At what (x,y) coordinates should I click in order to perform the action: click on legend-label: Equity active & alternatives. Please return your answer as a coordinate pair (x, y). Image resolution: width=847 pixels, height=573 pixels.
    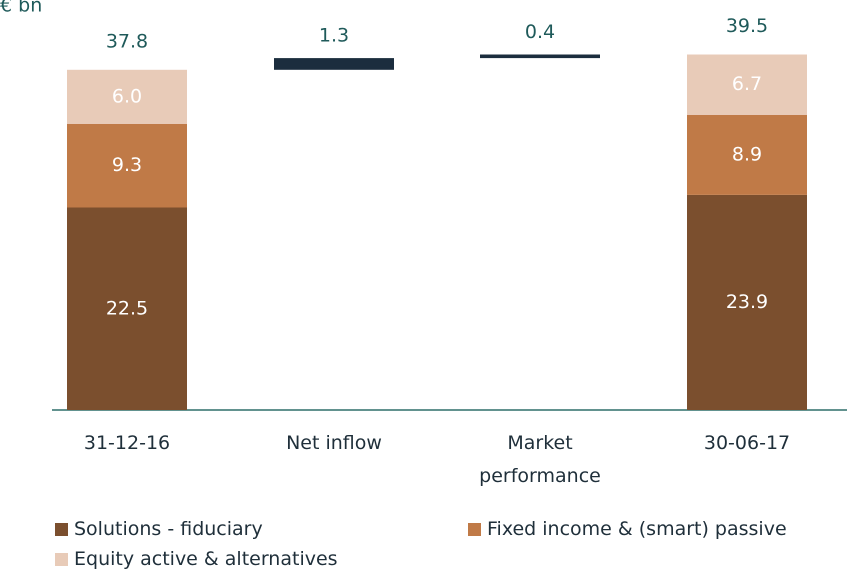
    Looking at the image, I should click on (206, 559).